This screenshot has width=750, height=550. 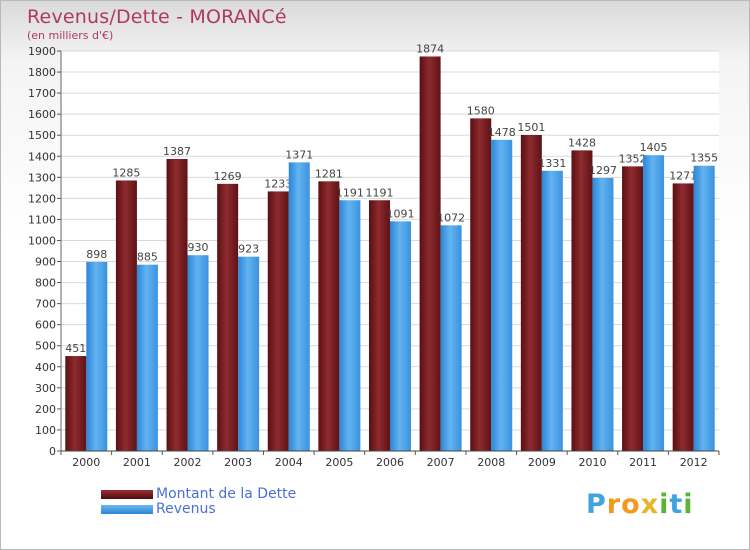 I want to click on y-tick-label: 1400, so click(x=42, y=156).